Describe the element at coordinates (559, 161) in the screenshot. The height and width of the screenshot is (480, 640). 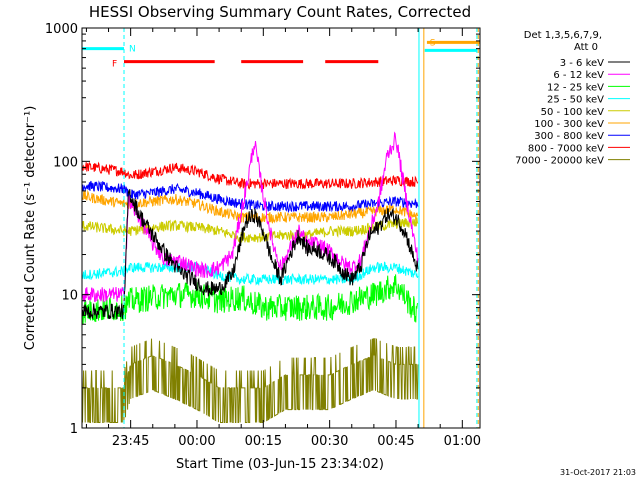
I see `legend-label-8: 7000 - 20000 keV` at that location.